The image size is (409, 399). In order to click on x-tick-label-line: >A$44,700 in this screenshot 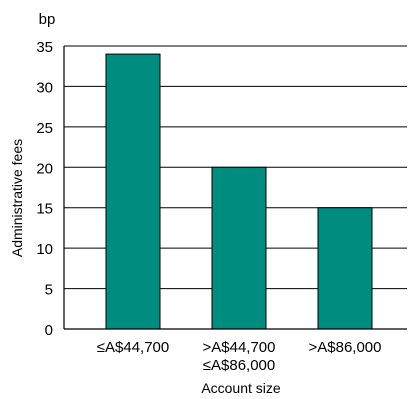, I will do `click(239, 347)`.